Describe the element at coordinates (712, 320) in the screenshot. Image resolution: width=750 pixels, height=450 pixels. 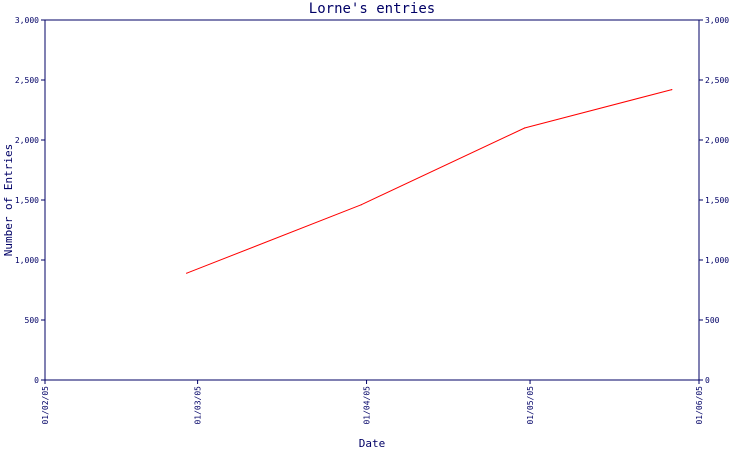
I see `y-tick-label-right: 500` at that location.